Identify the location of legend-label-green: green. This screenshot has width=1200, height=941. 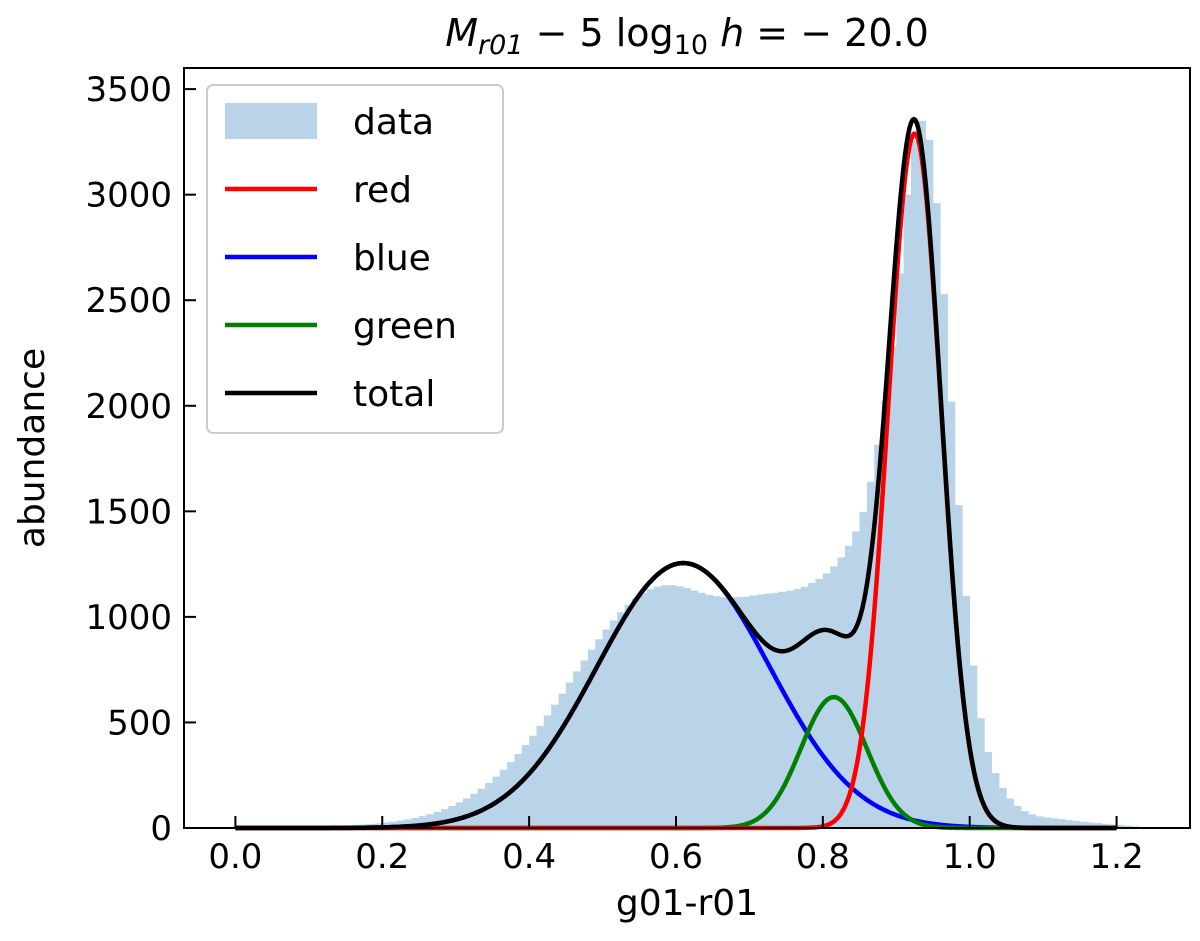
(405, 326).